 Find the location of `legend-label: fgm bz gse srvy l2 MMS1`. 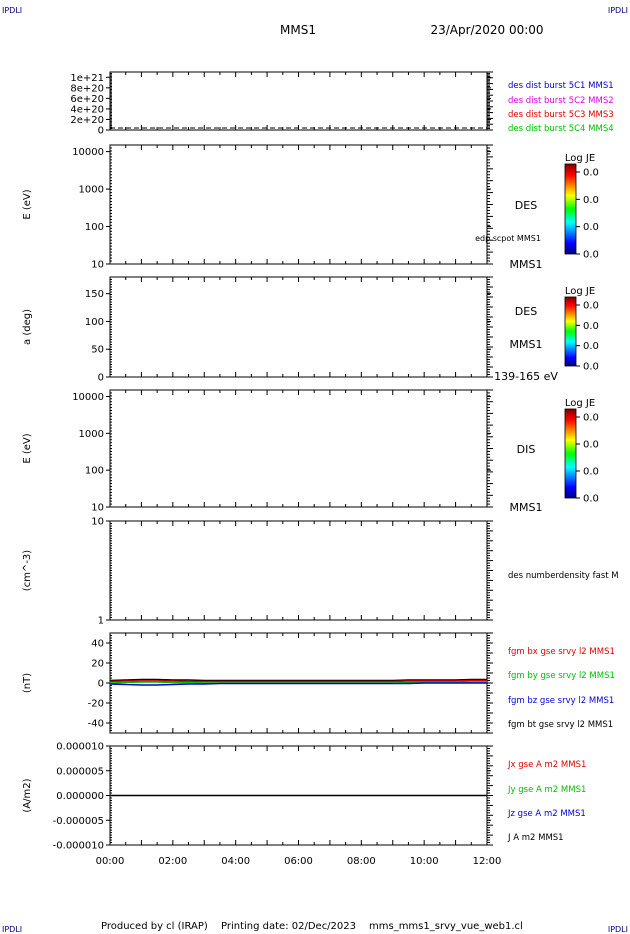

legend-label: fgm bz gse srvy l2 MMS1 is located at coordinates (561, 701).